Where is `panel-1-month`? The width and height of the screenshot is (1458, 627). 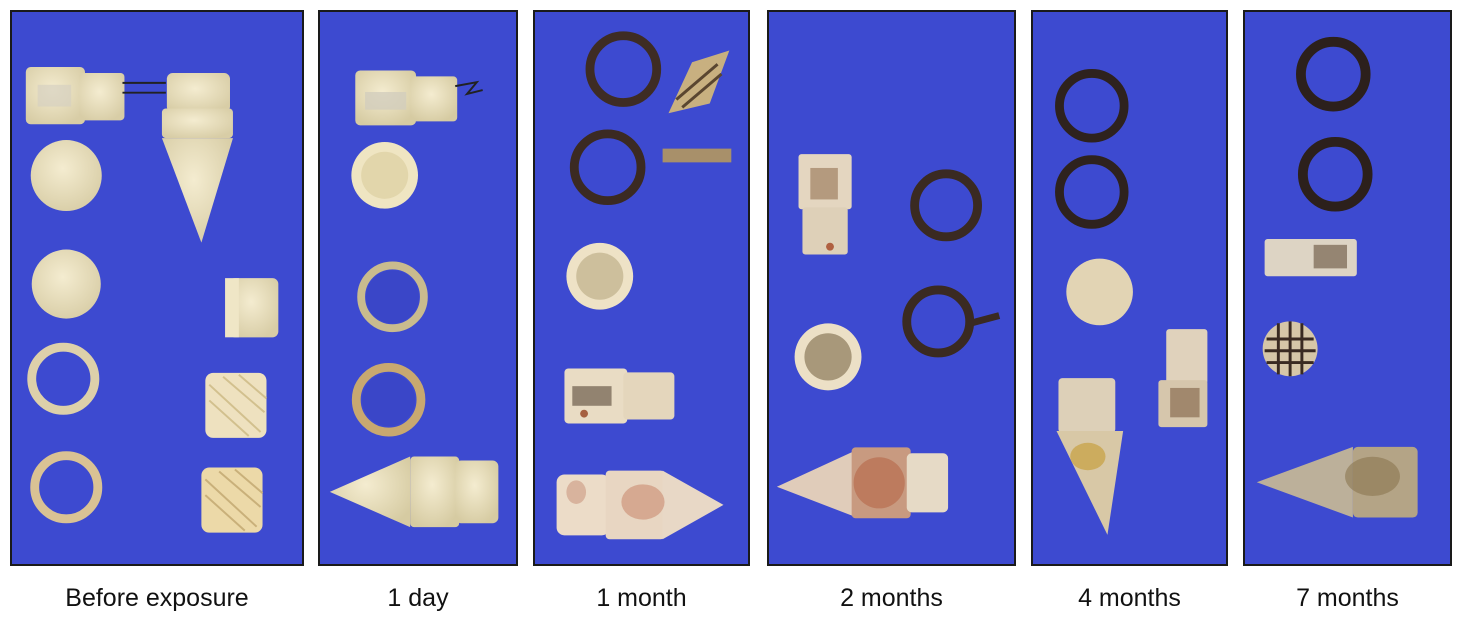
panel-1-month is located at coordinates (641, 288).